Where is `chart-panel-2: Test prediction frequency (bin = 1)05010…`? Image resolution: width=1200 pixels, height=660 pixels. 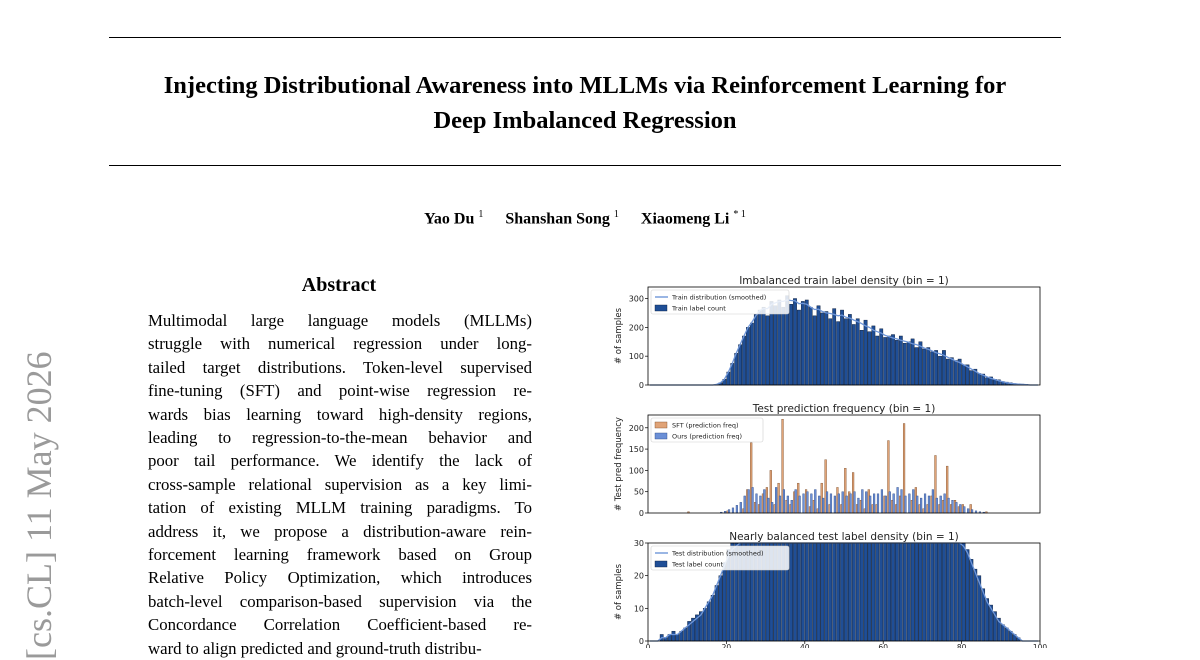 chart-panel-2: Test prediction frequency (bin = 1)05010… is located at coordinates (827, 460).